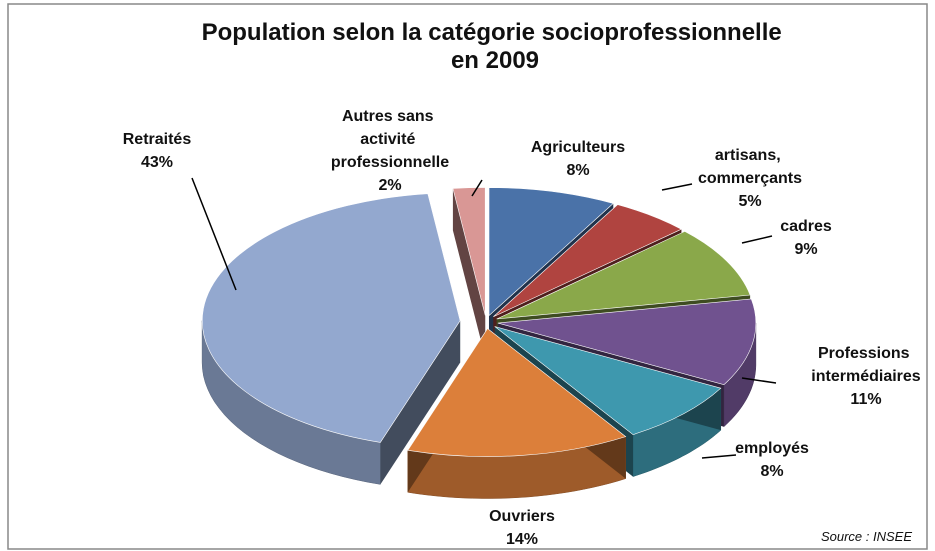 The image size is (935, 551). What do you see at coordinates (750, 167) in the screenshot?
I see `slice-label: artisans, commerçants` at bounding box center [750, 167].